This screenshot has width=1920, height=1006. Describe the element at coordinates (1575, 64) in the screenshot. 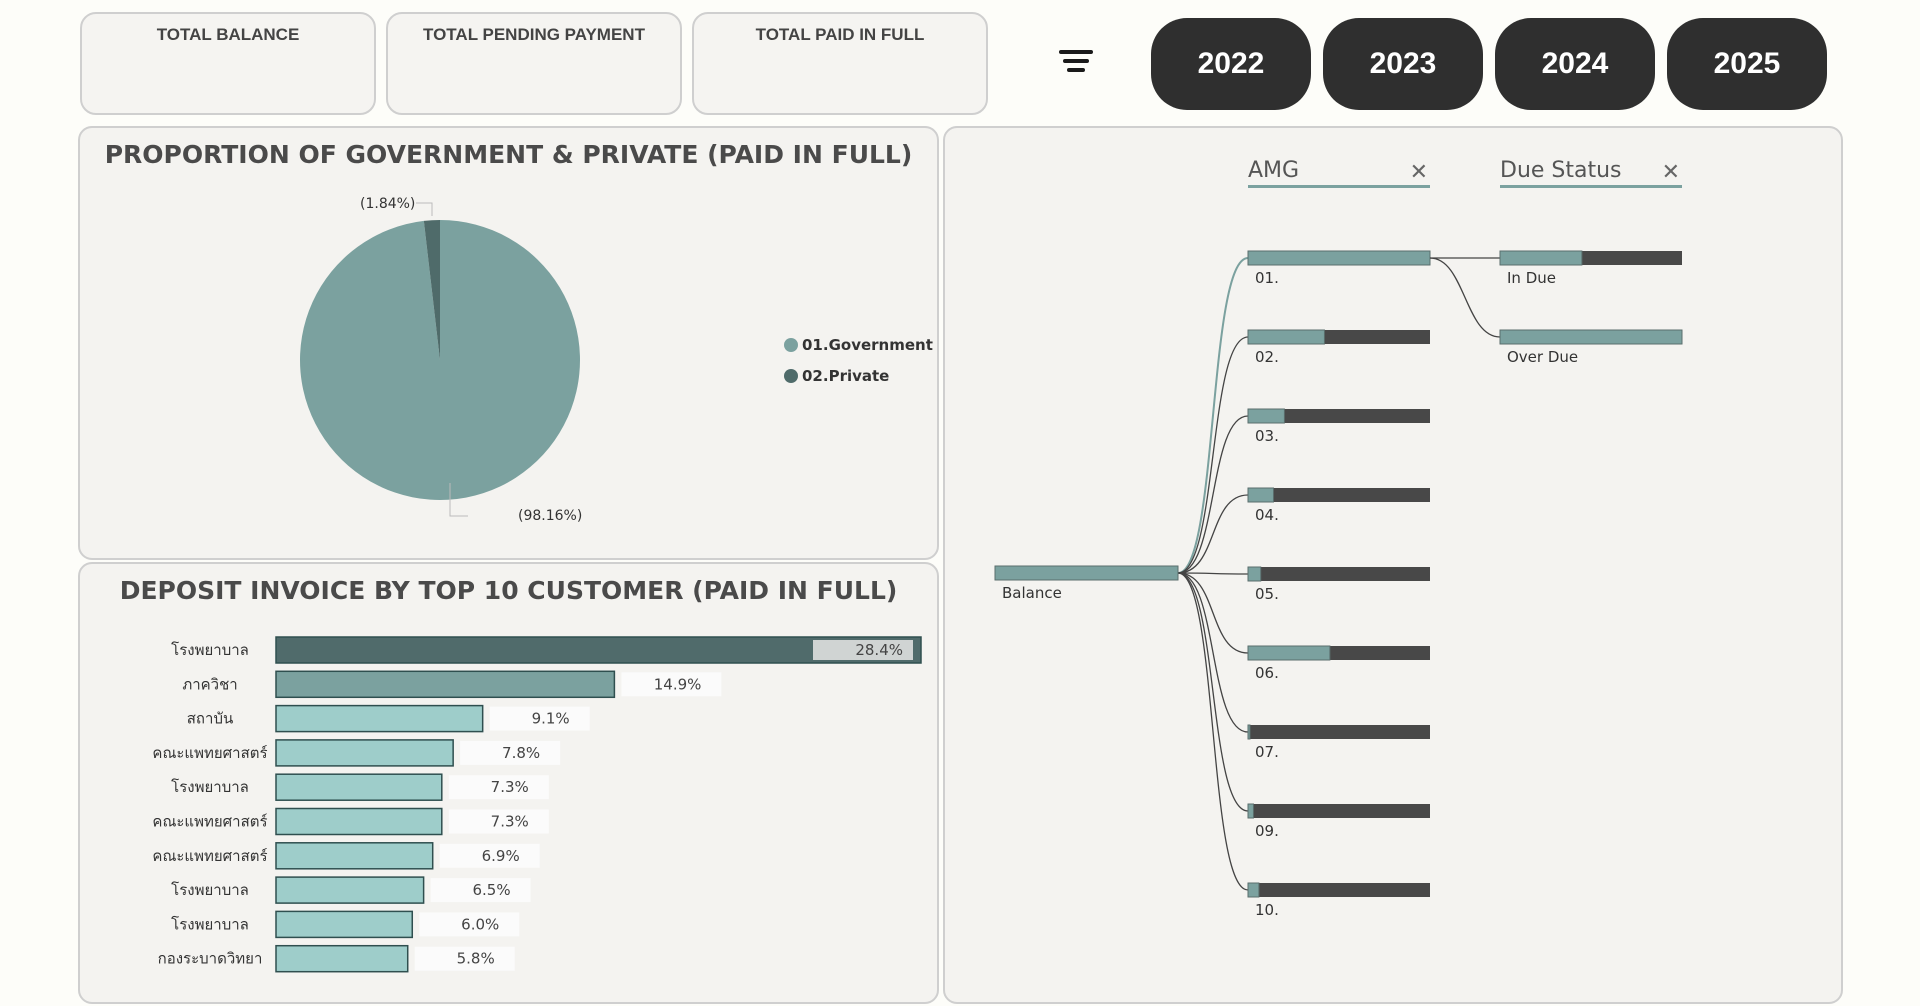

I see `year-button-2024: 2024` at that location.